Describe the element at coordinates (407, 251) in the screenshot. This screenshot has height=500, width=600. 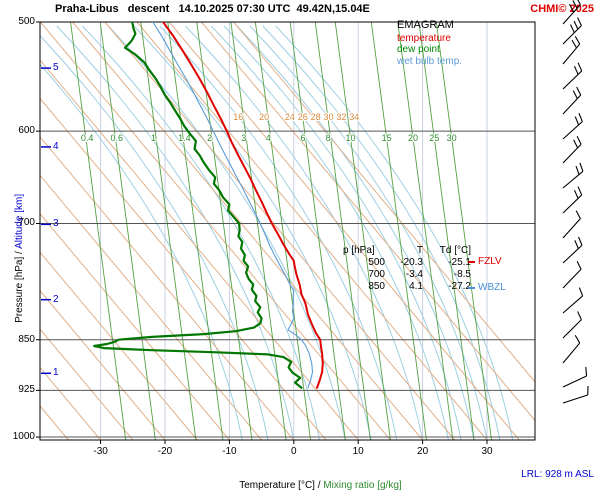
I see `table-header-row: p [hPa] T Td [°C]` at that location.